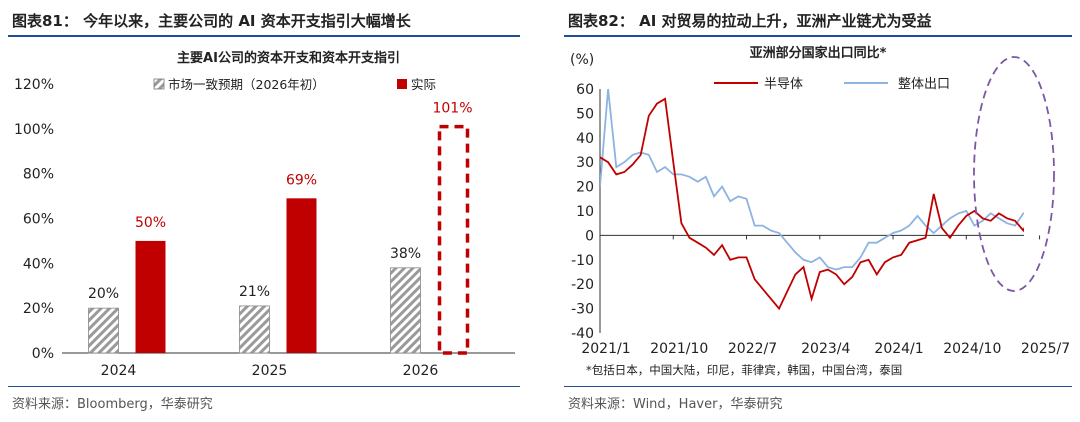  I want to click on legend-label-total-exports: 整体出口, so click(924, 84).